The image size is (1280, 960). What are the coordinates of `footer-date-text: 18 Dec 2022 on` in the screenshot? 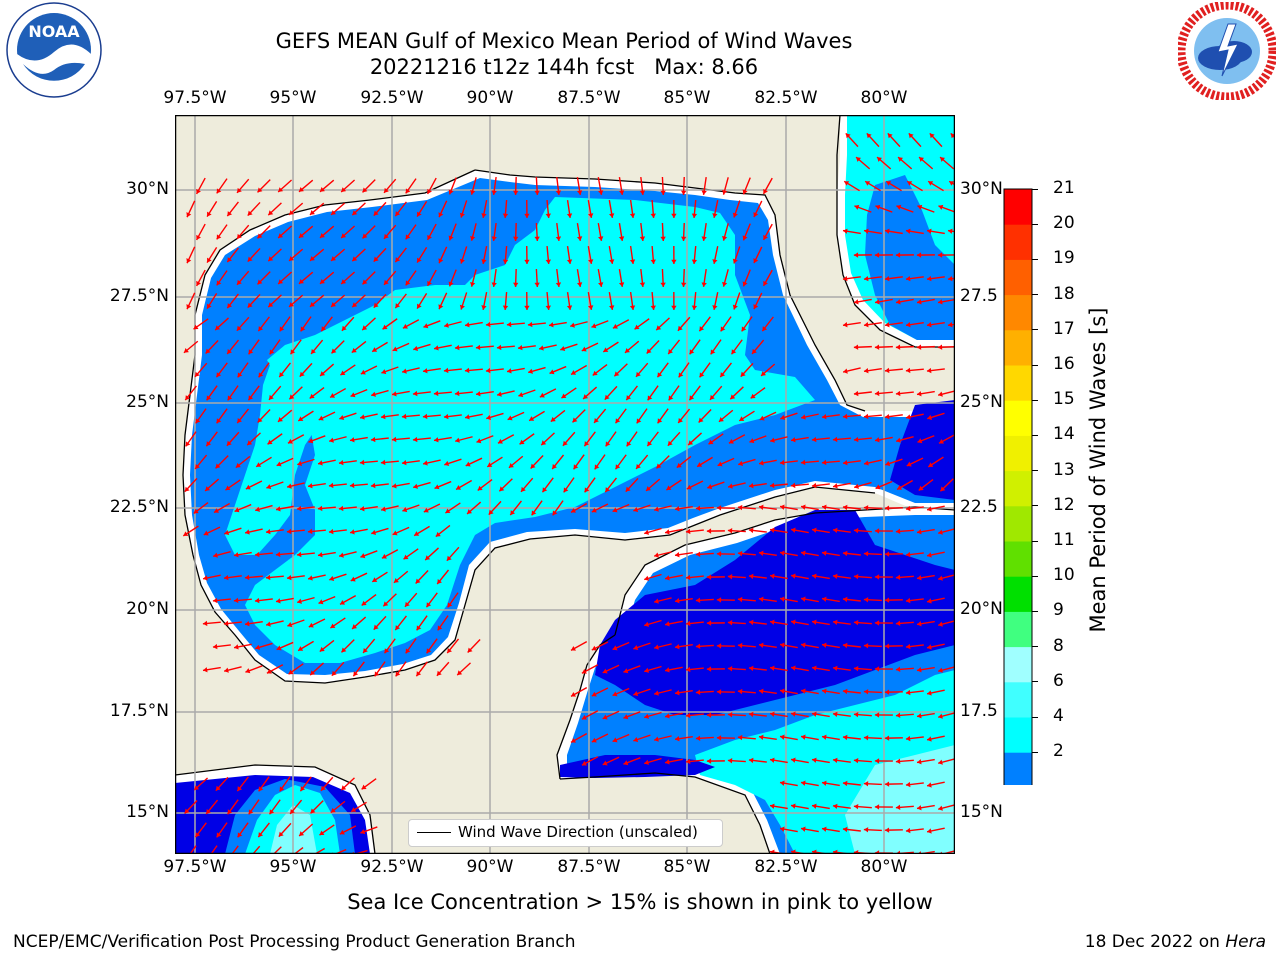 It's located at (1155, 942).